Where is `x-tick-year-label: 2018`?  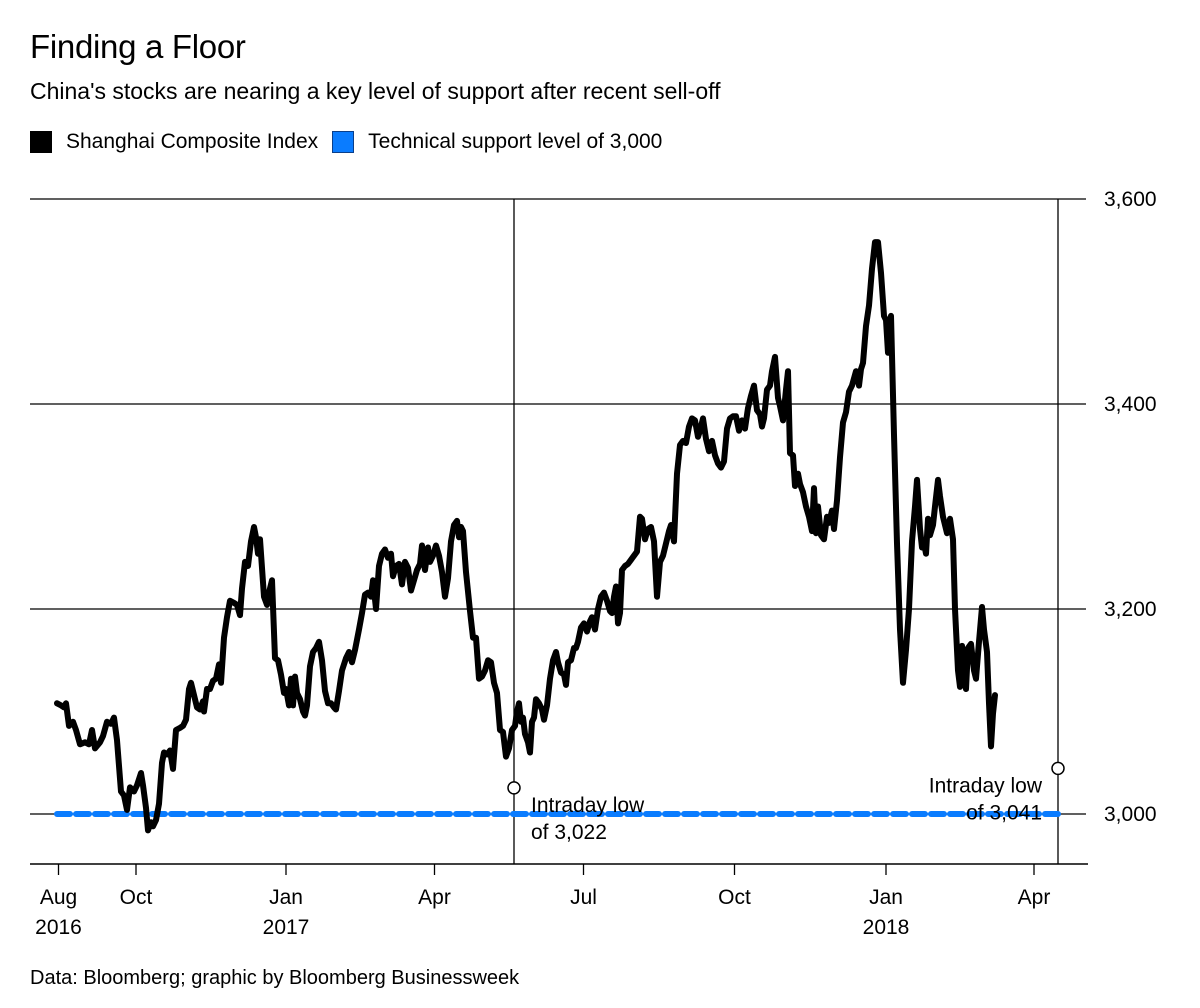
x-tick-year-label: 2018 is located at coordinates (886, 927).